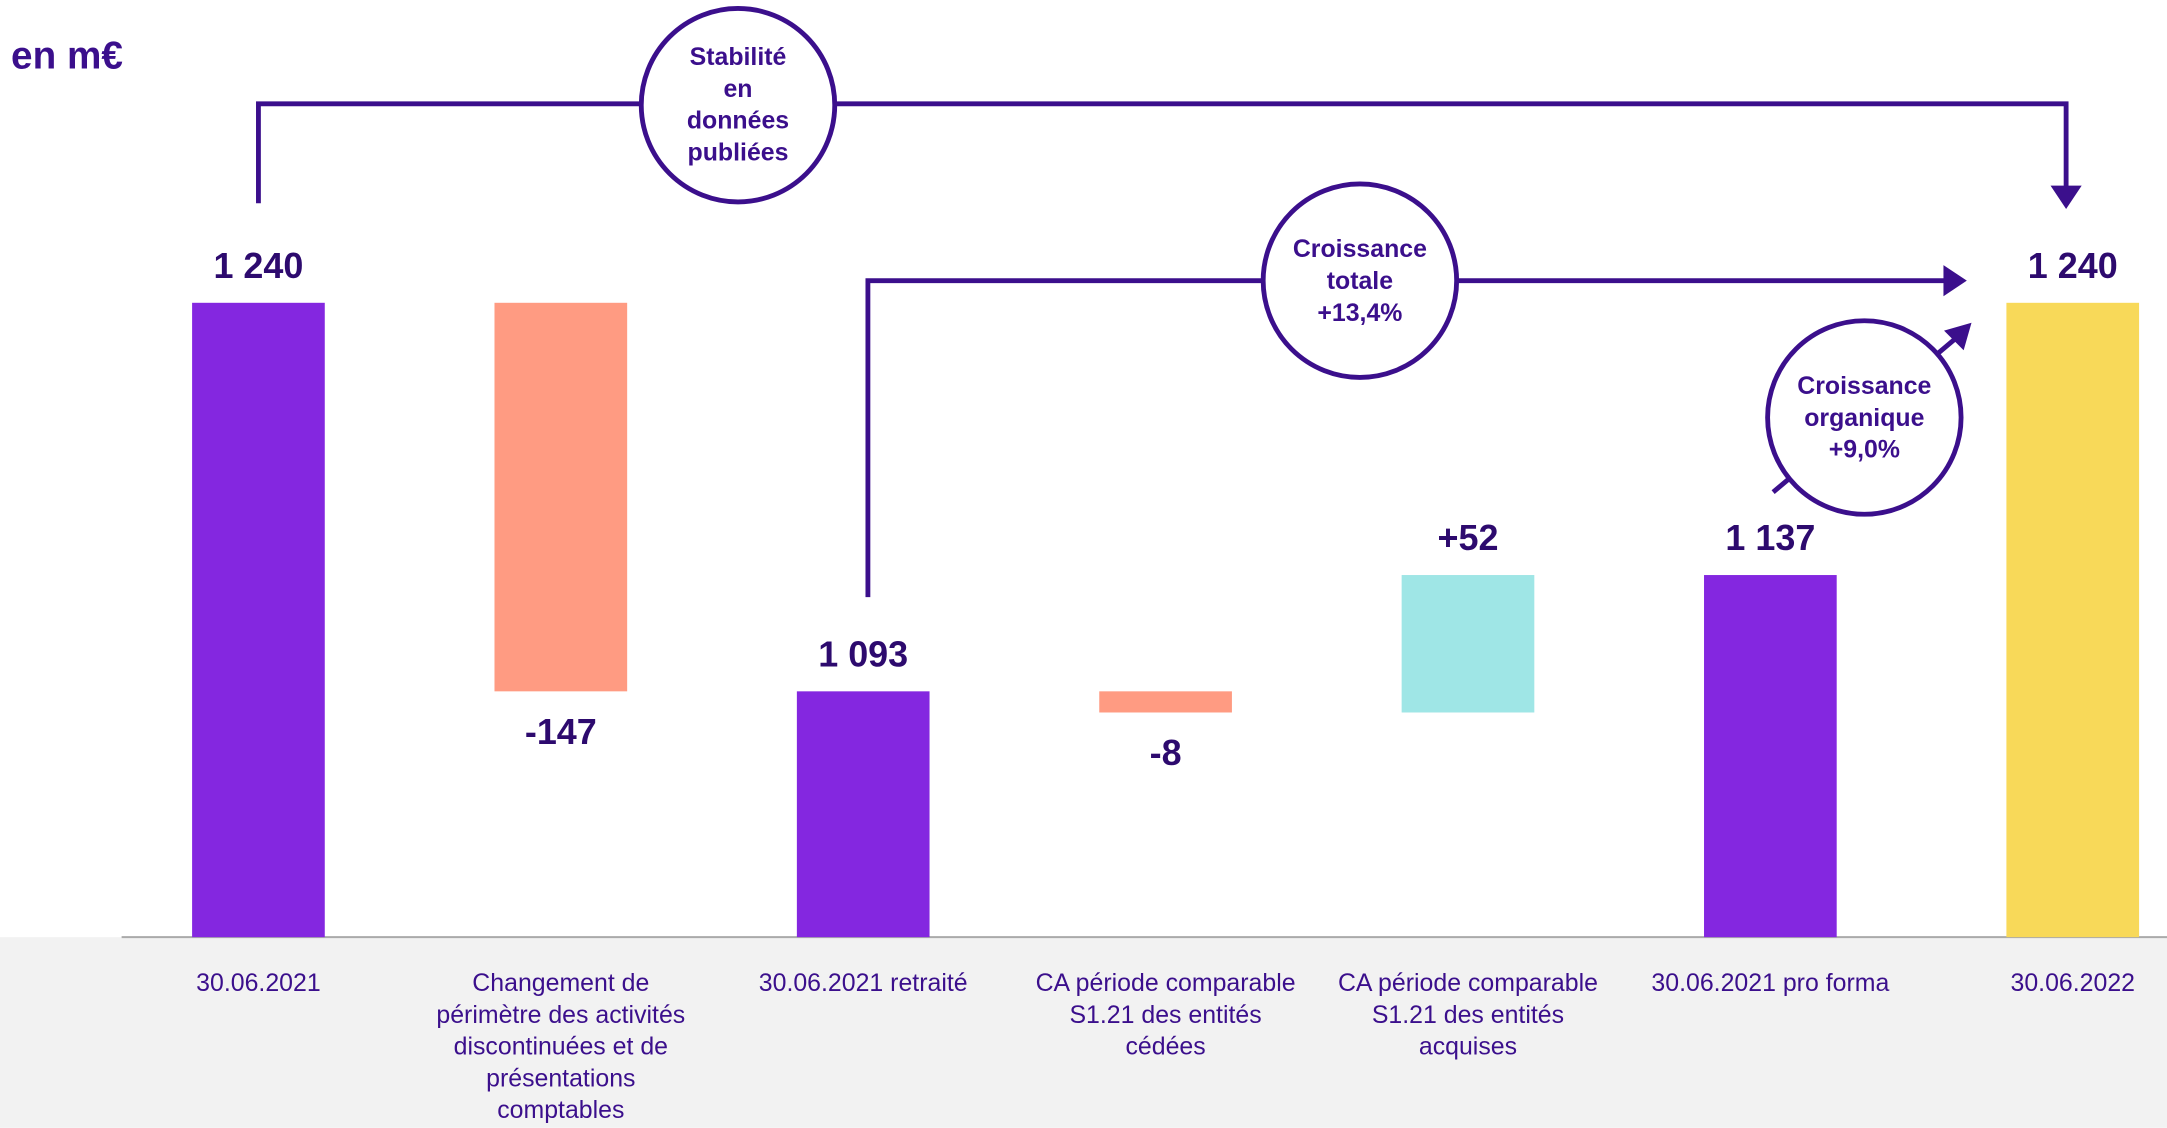 This screenshot has width=2167, height=1128. I want to click on x-tick-label-box: 30.06.2021 retraité, so click(863, 982).